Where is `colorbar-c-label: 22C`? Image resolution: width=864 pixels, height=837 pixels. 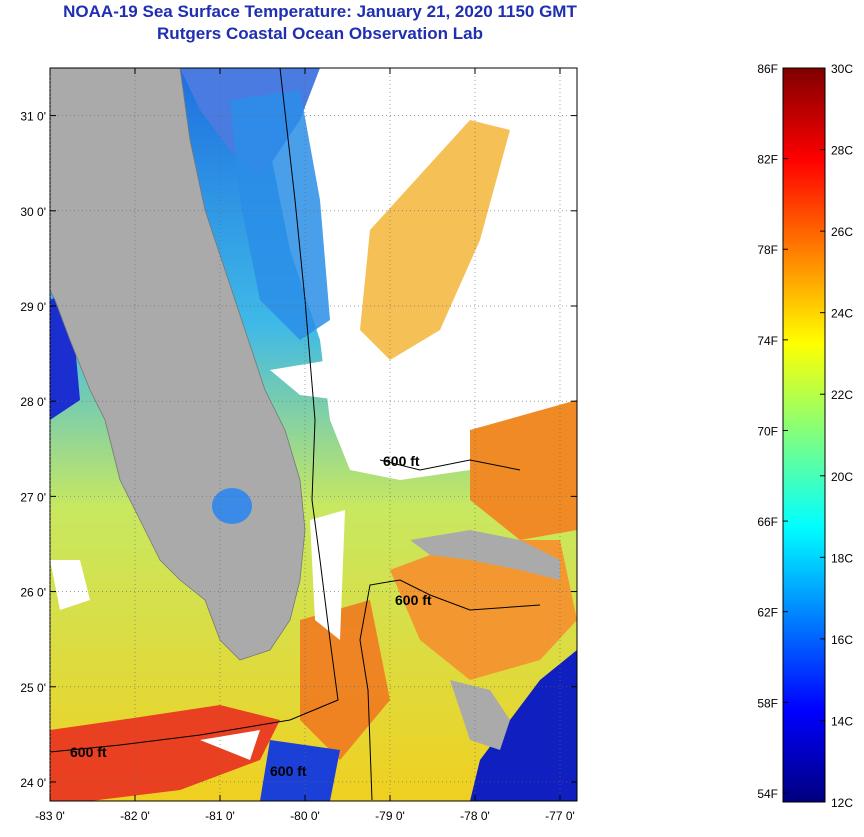
colorbar-c-label: 22C is located at coordinates (842, 395).